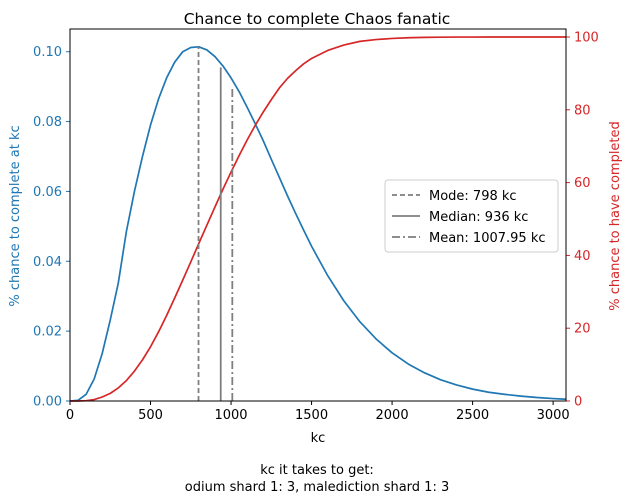  I want to click on left-y-axis: 0.00 0.02 0.04 0.06 0.08 0.10, so click(51, 227).